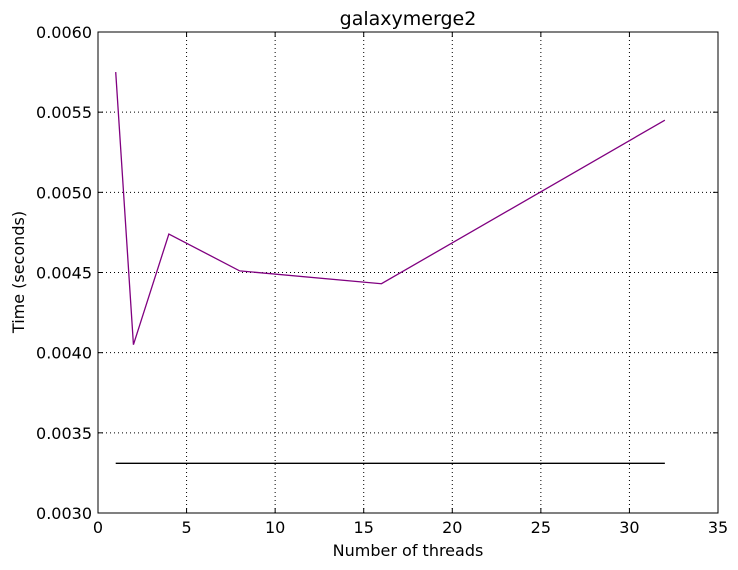 This screenshot has height=570, width=738. Describe the element at coordinates (64, 353) in the screenshot. I see `y-tick-label: 0.0040` at that location.